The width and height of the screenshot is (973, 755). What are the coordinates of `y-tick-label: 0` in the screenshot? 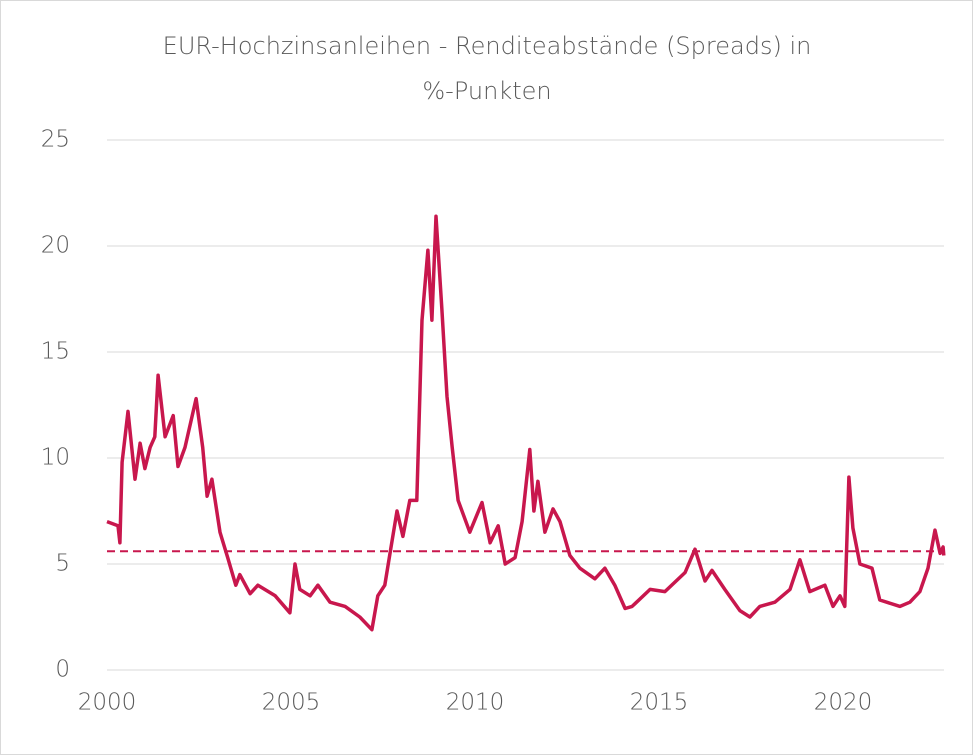 It's located at (62, 670).